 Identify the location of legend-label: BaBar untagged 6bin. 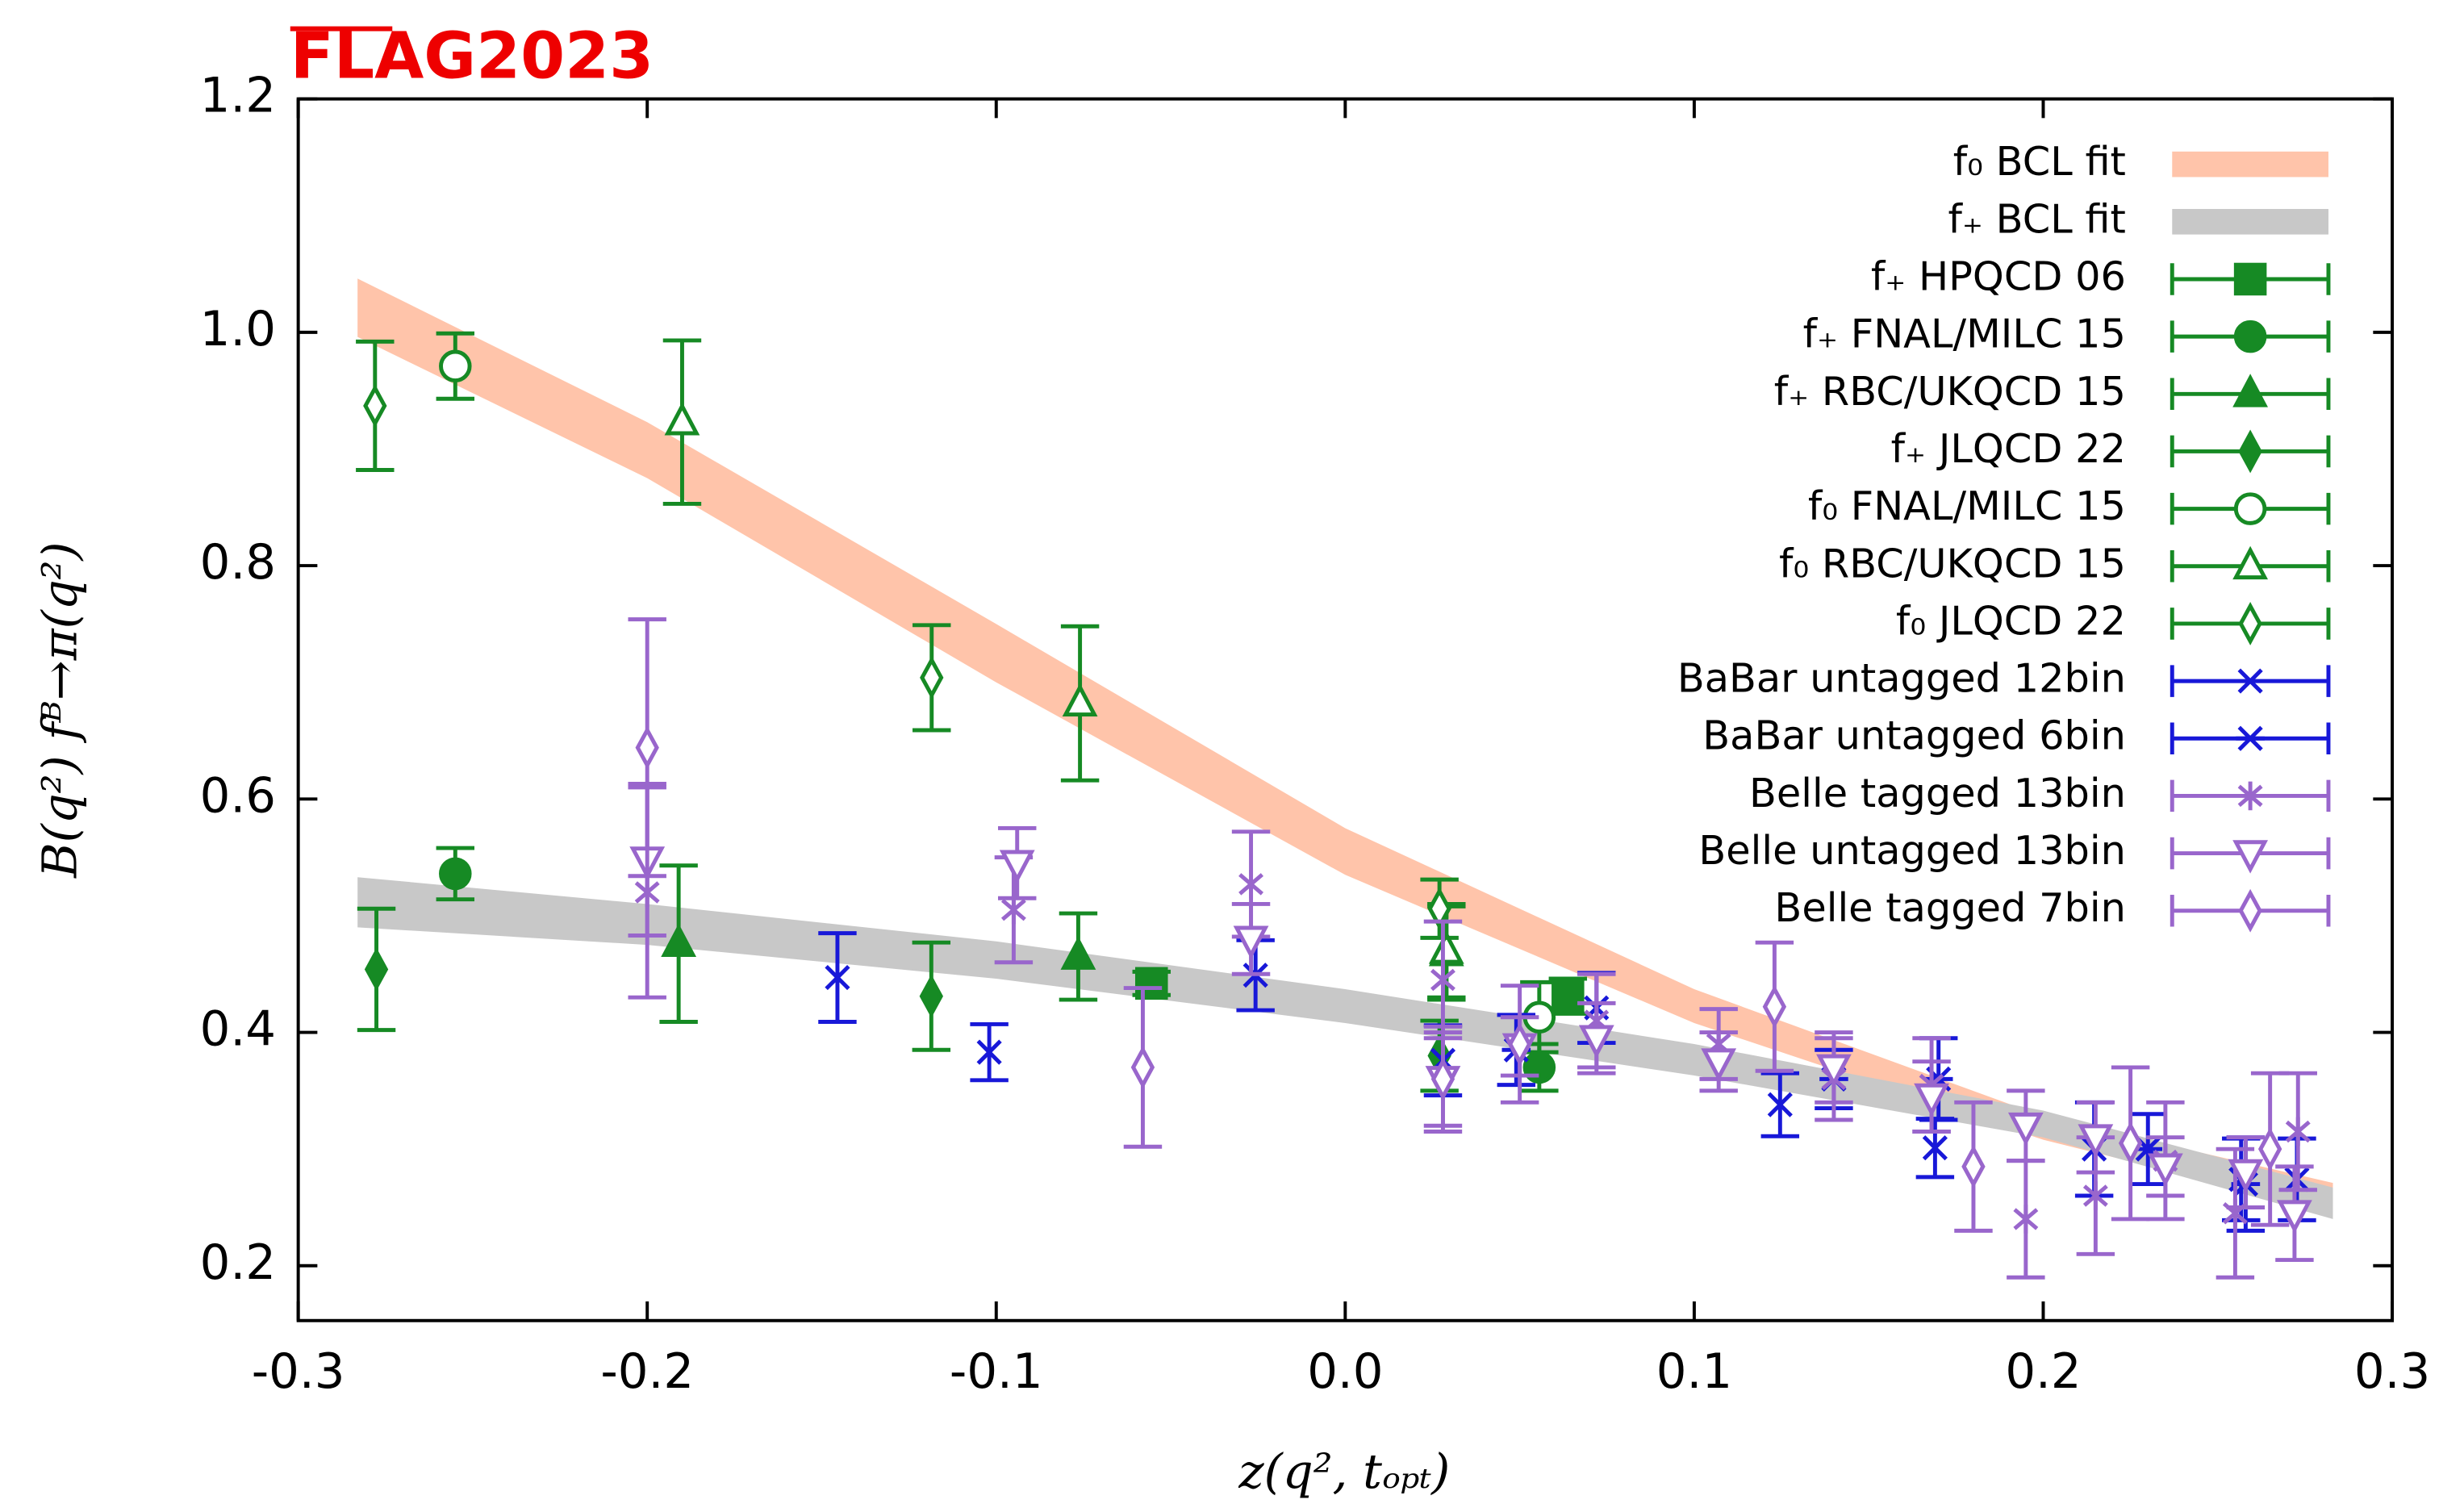
(1914, 735).